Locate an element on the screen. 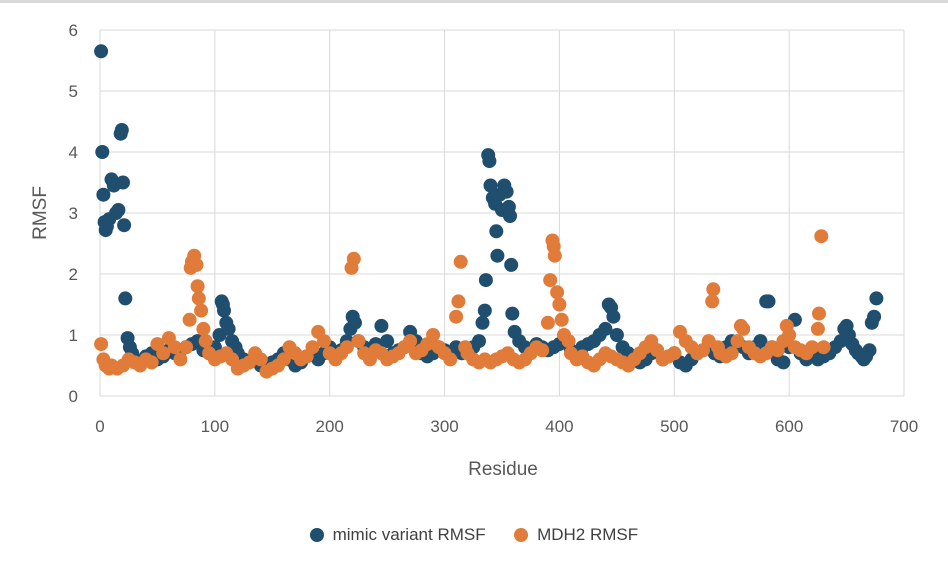 The height and width of the screenshot is (570, 948). legend-marker-mimic is located at coordinates (316, 535).